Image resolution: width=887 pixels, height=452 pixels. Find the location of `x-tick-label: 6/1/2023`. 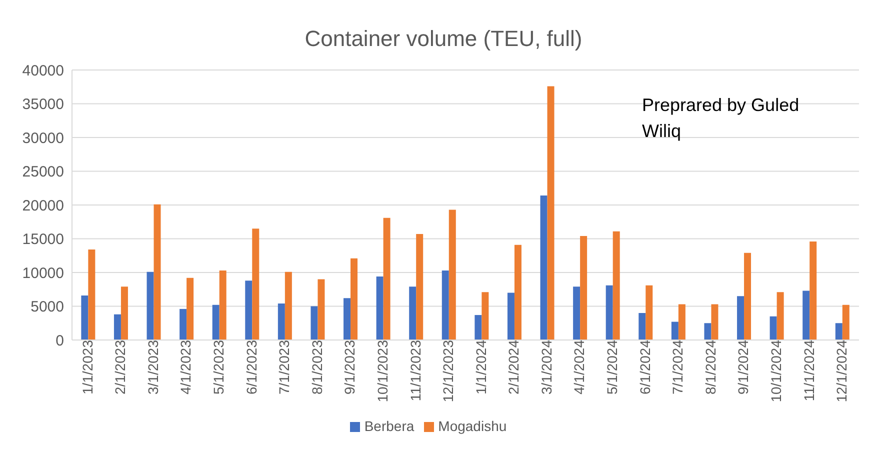

x-tick-label: 6/1/2023 is located at coordinates (251, 367).